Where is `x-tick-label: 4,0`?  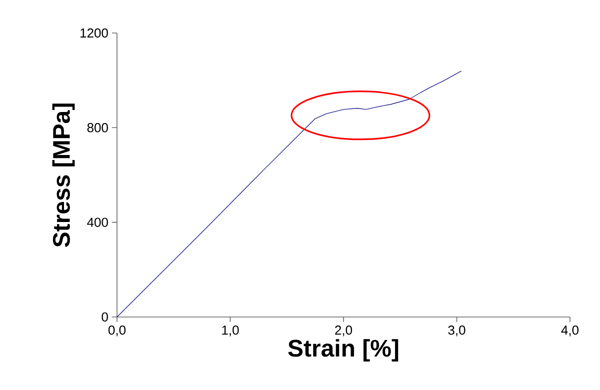
x-tick-label: 4,0 is located at coordinates (570, 331).